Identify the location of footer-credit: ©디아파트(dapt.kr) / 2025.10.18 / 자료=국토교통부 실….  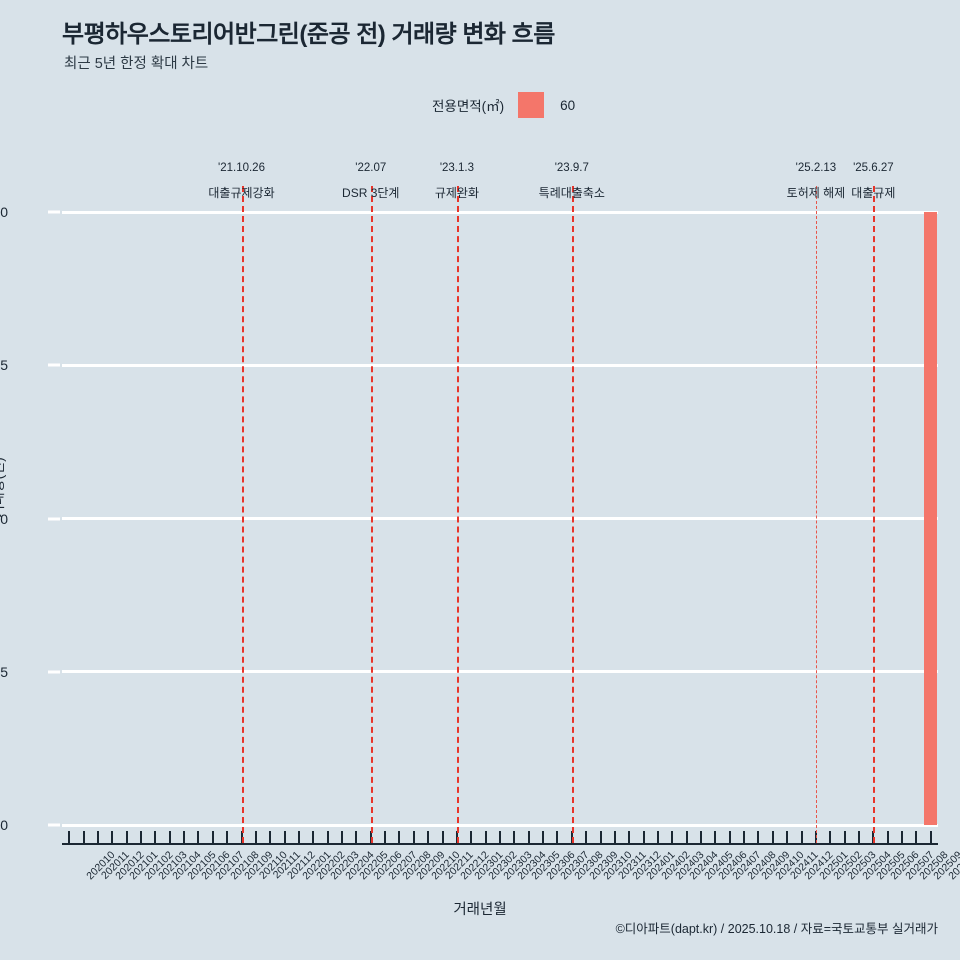
(776, 929).